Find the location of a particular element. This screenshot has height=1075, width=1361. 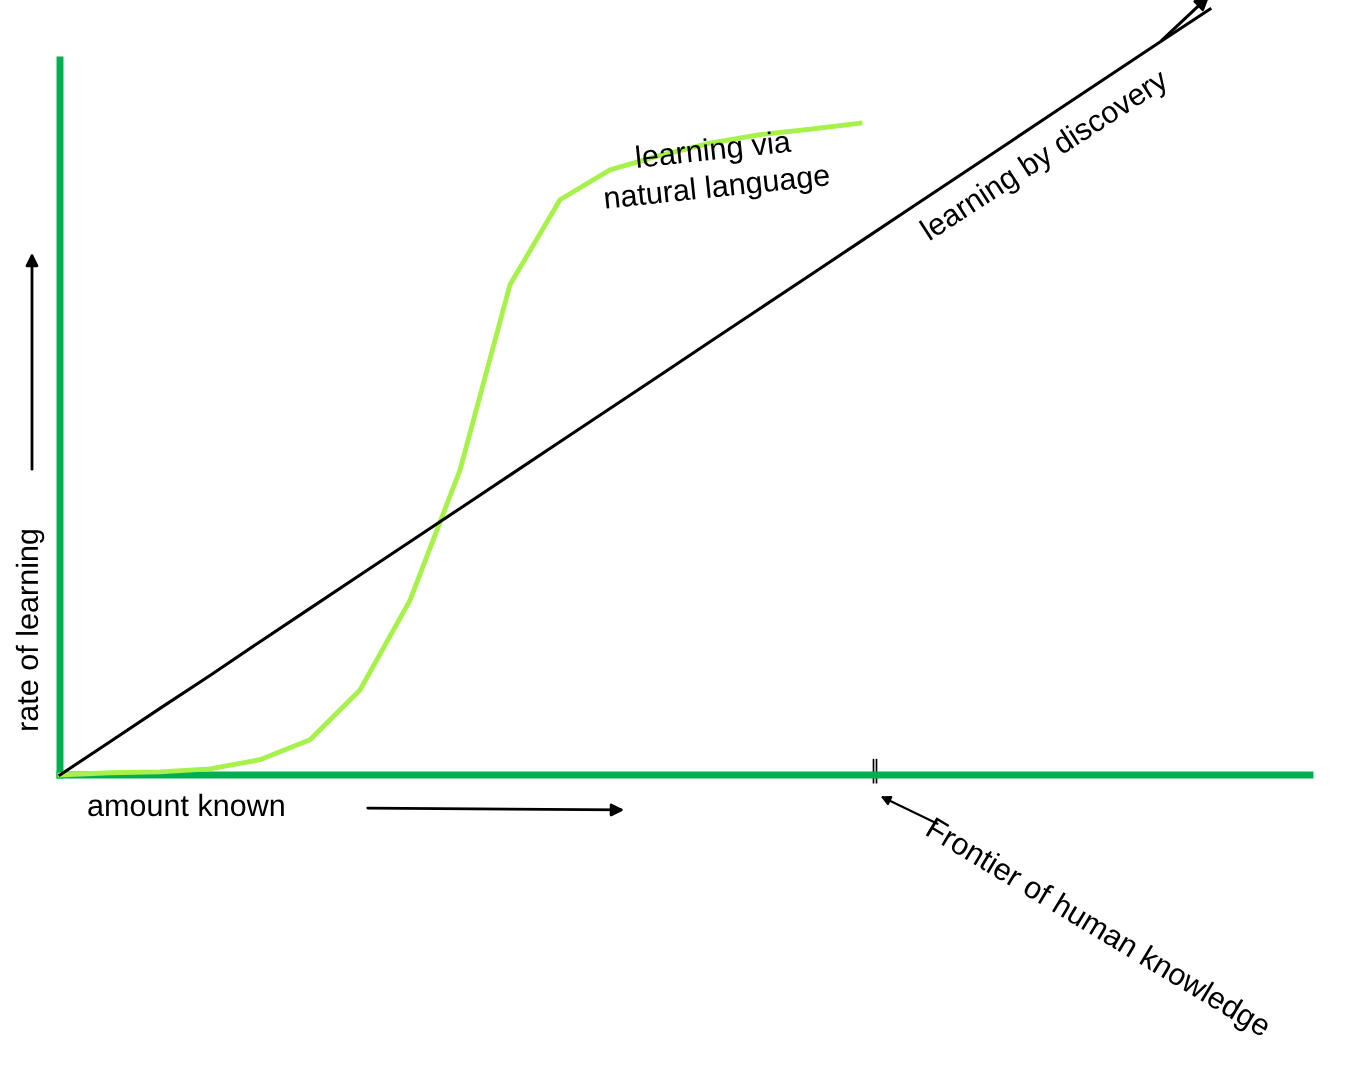

y-axis-title: rate of learning is located at coordinates (30, 630).